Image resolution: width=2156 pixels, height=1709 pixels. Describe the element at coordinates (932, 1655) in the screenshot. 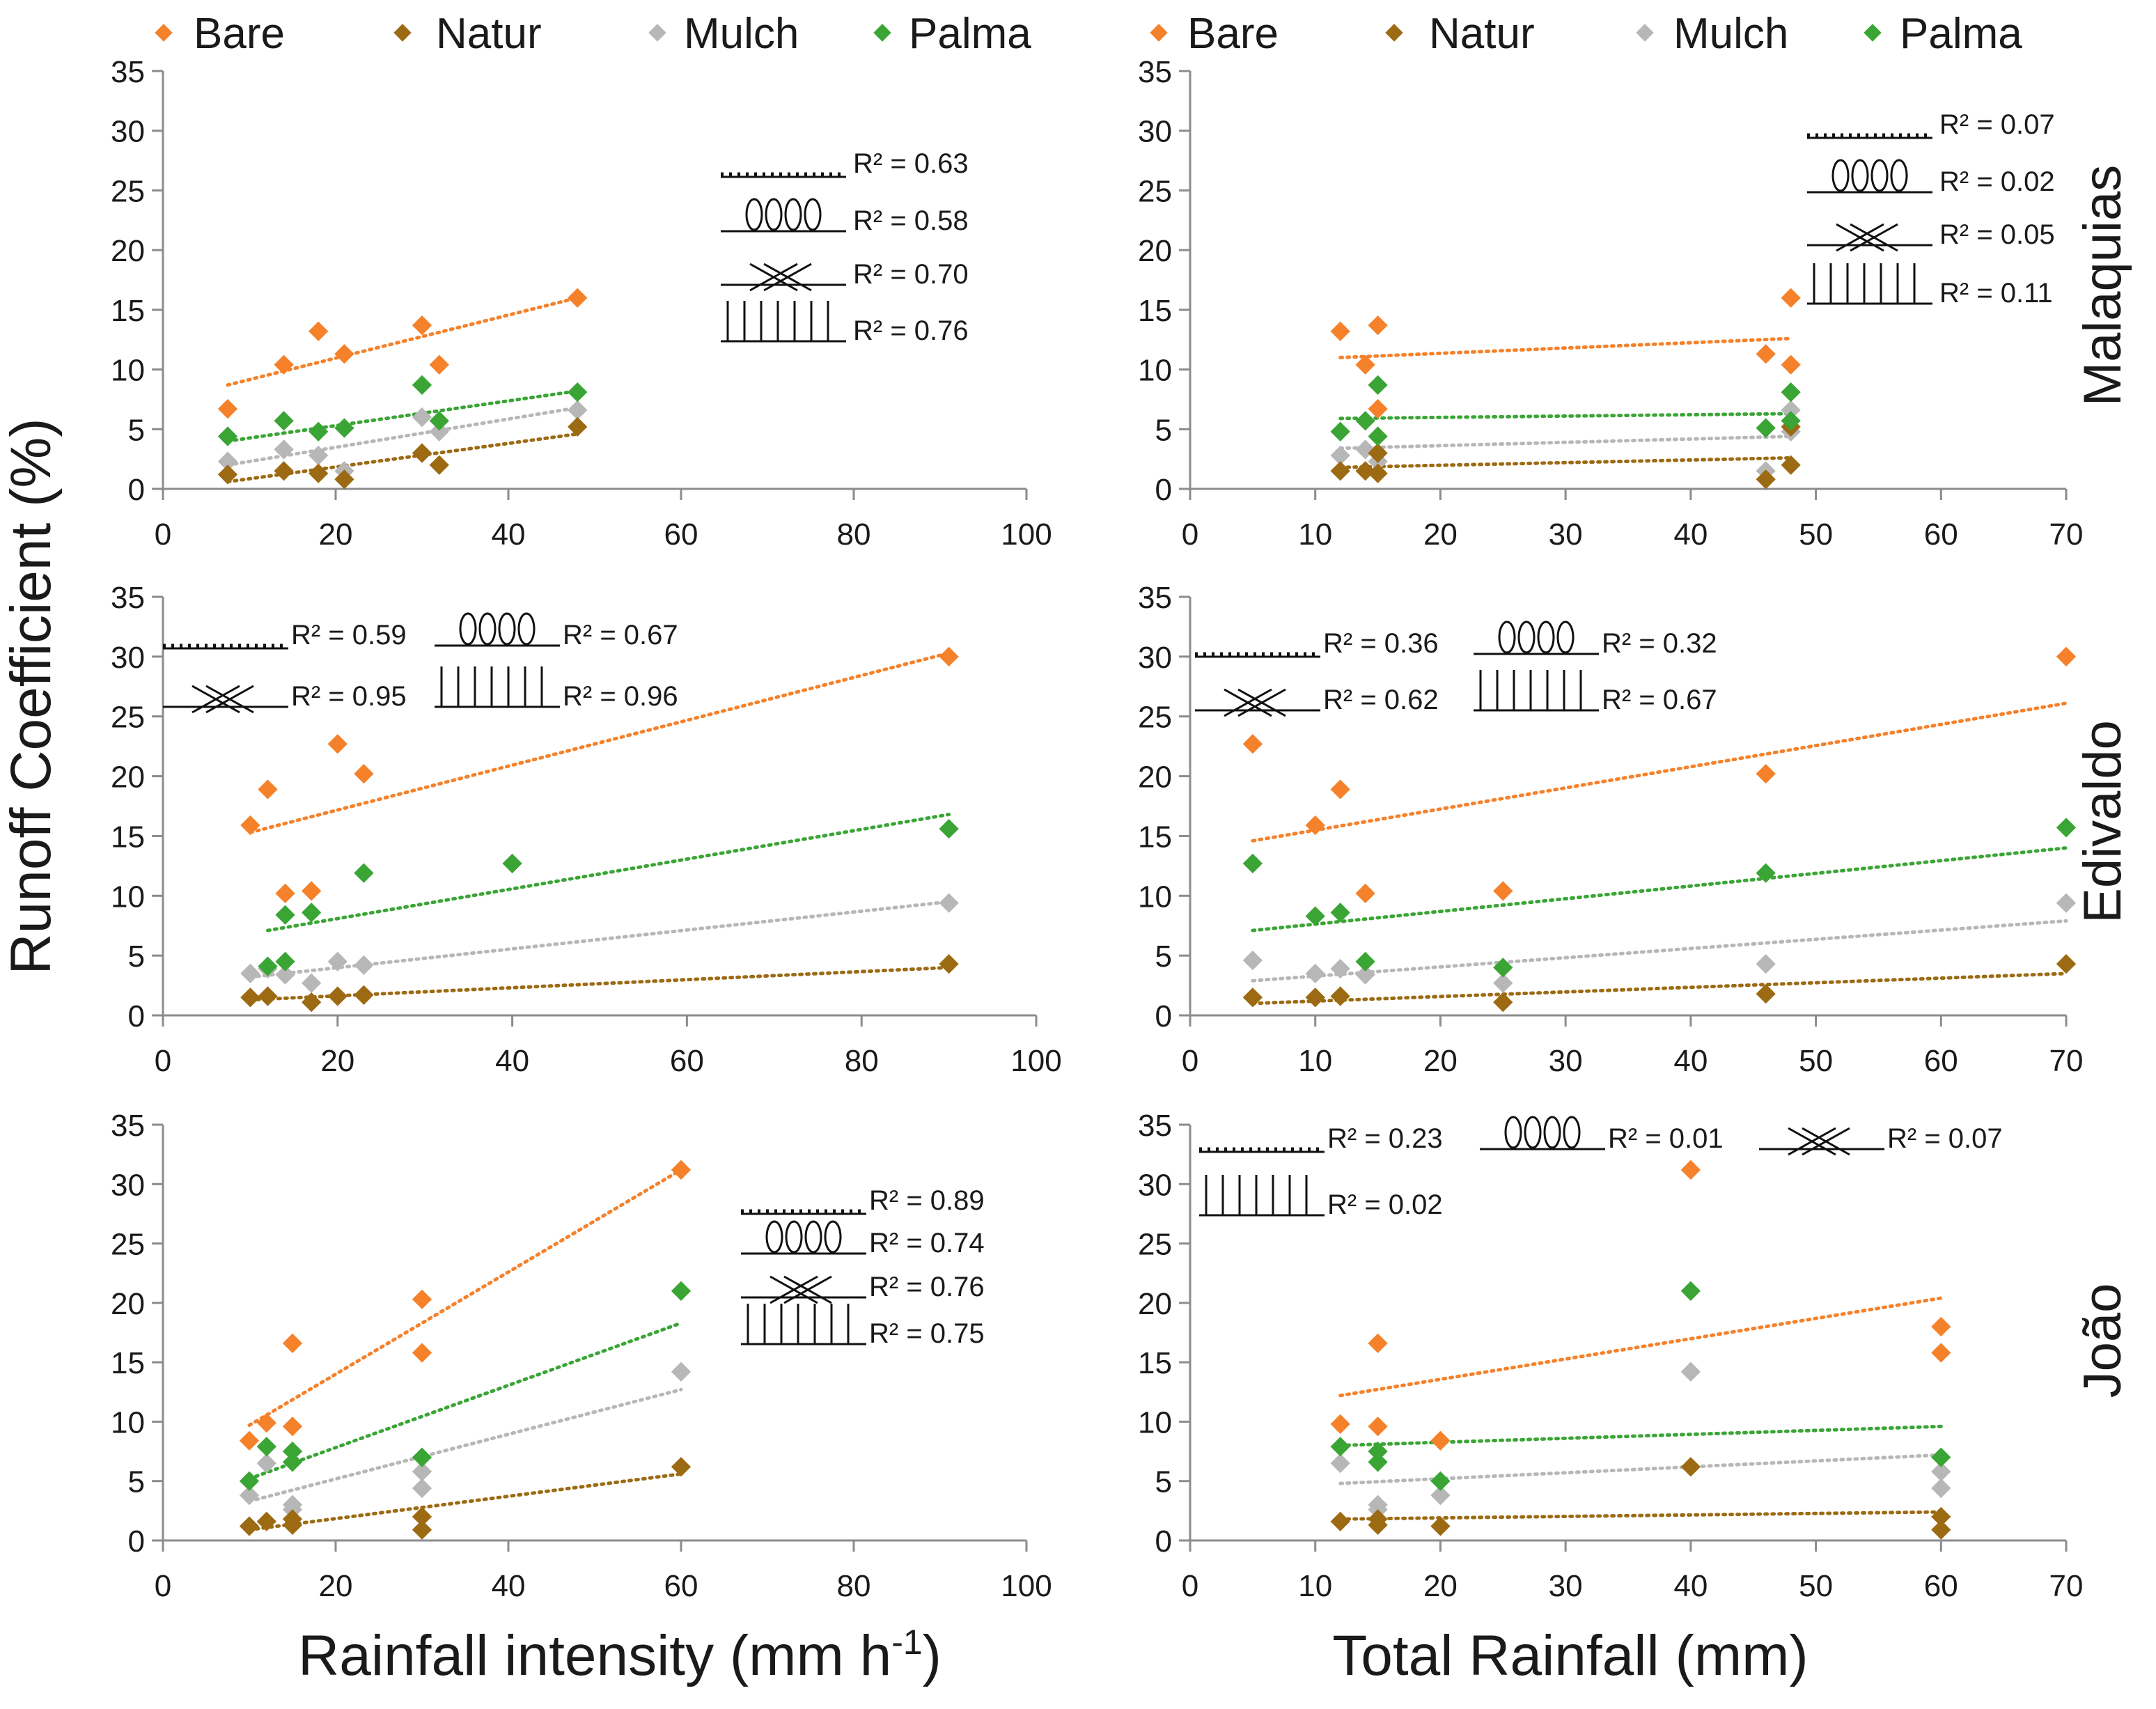

I see `x-axis-title-intensity-close: )` at that location.